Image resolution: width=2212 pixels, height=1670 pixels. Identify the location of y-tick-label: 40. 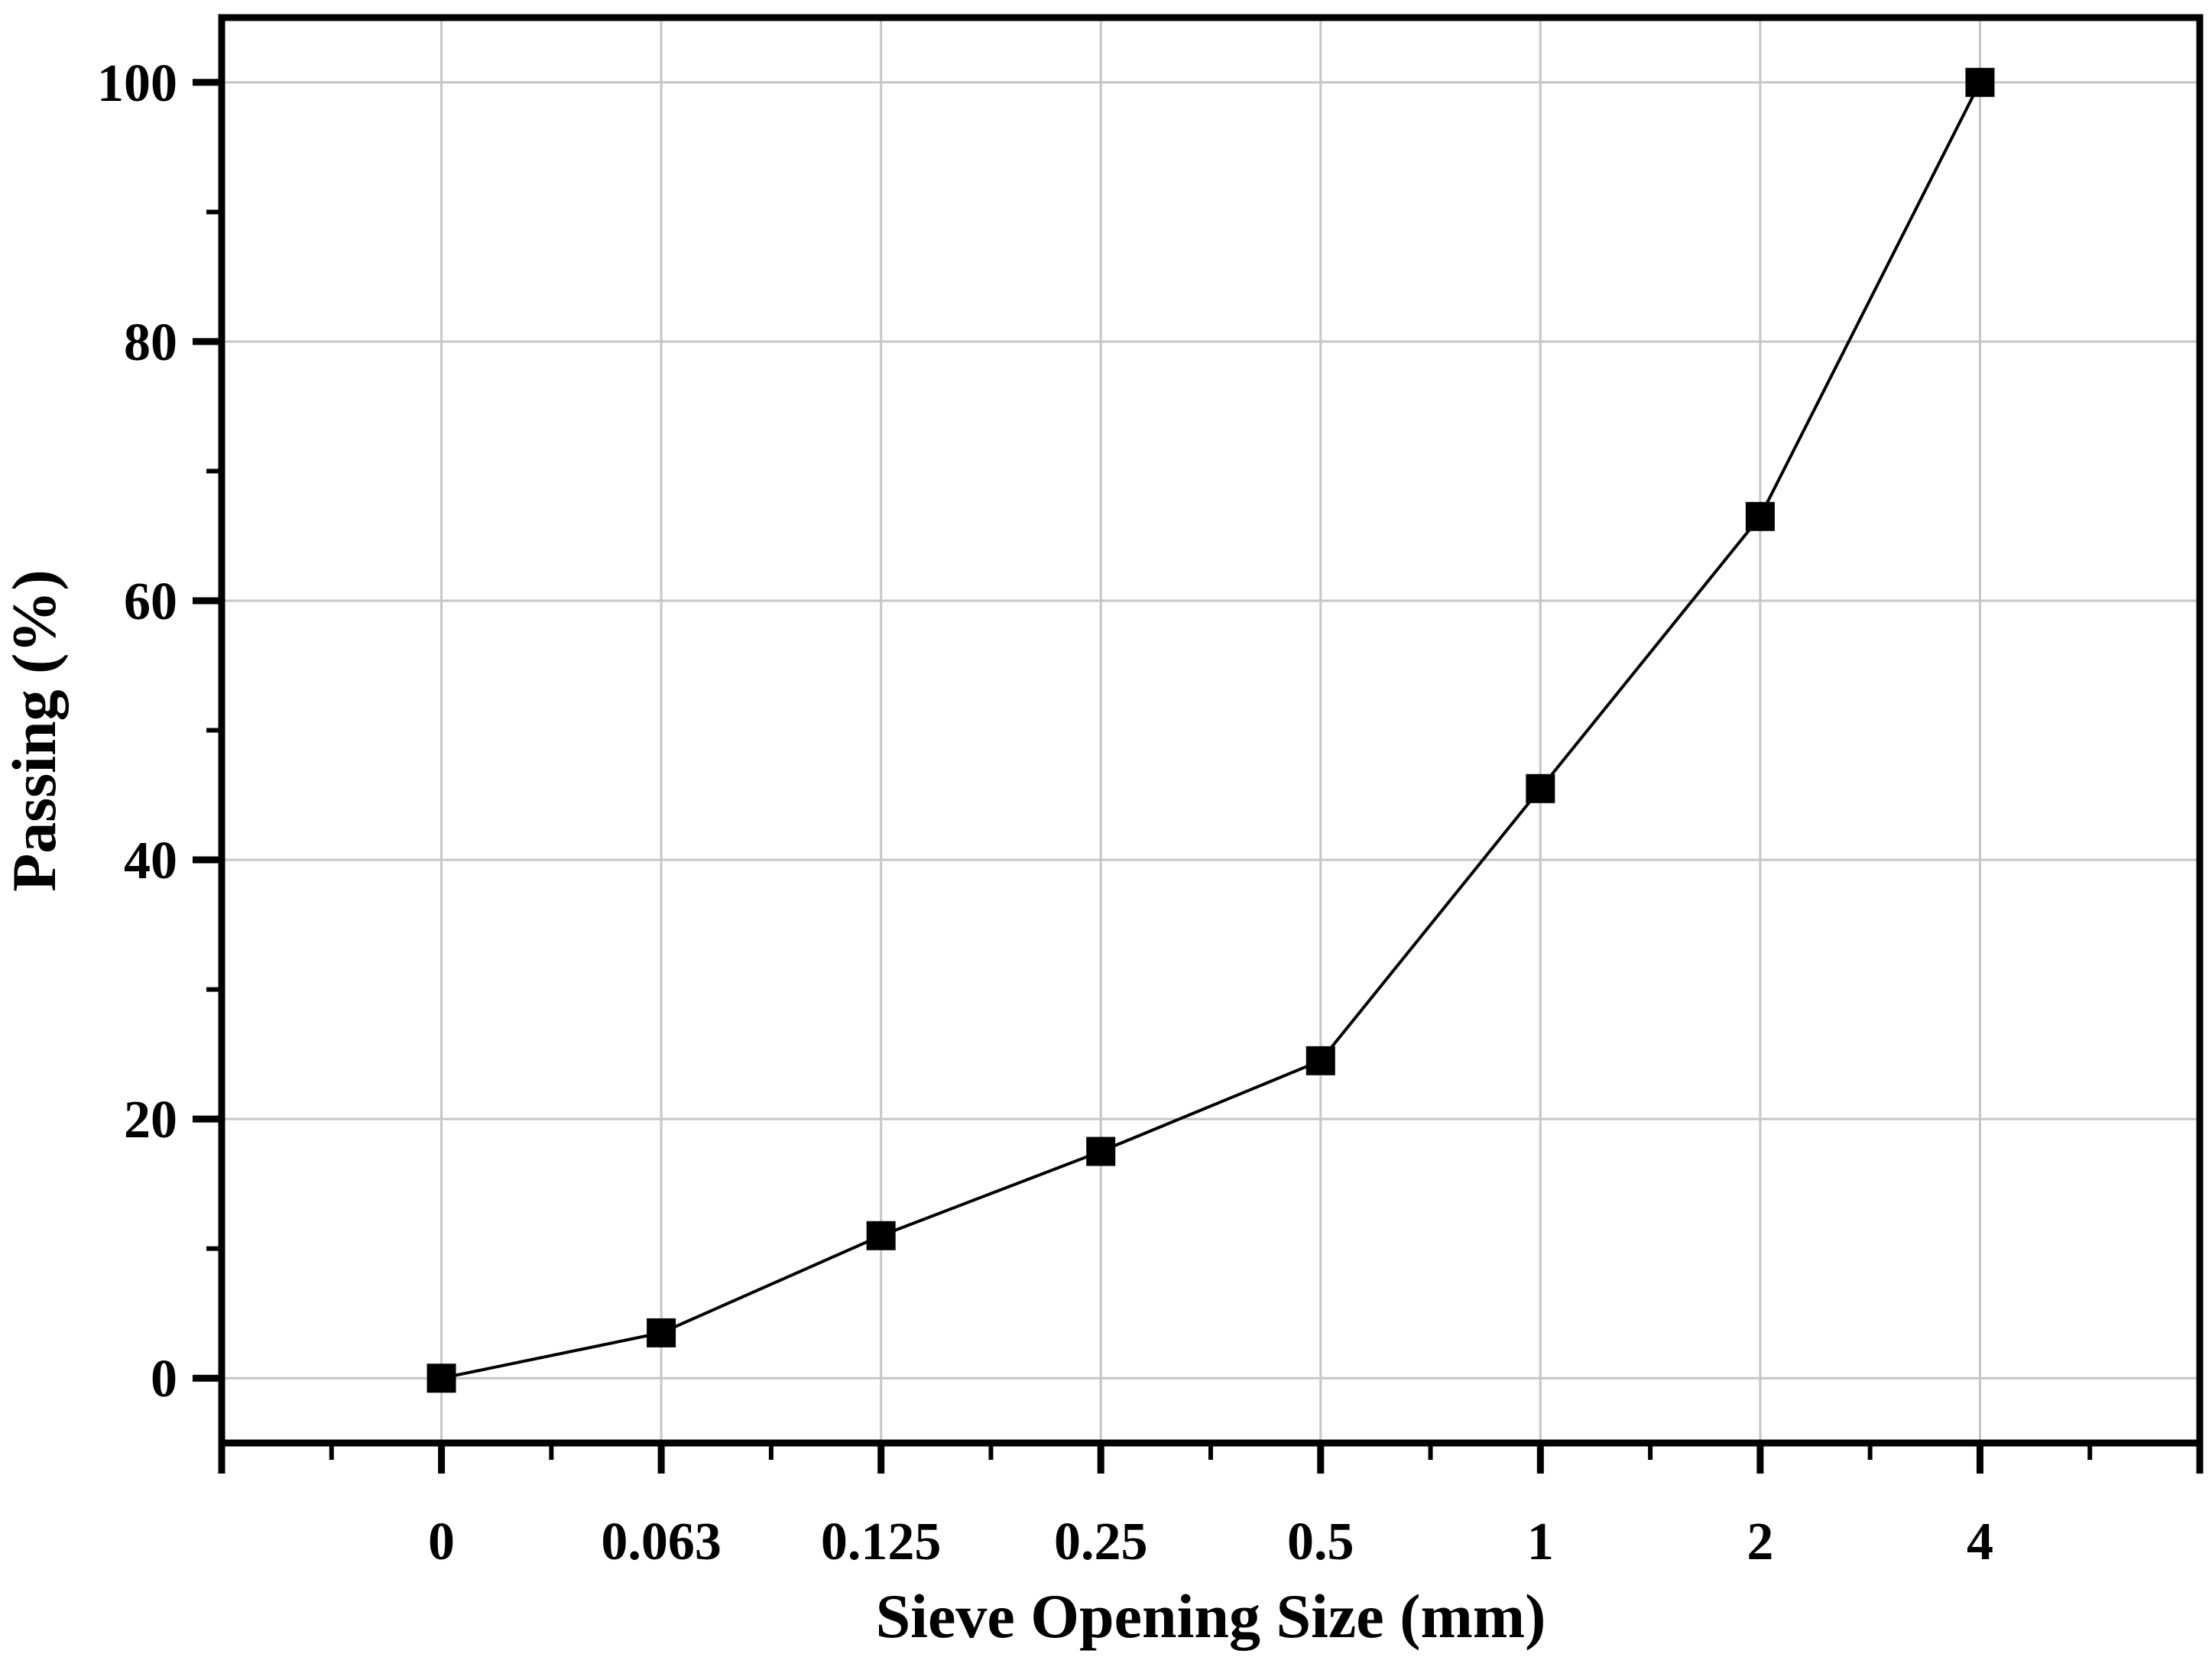
(150, 861).